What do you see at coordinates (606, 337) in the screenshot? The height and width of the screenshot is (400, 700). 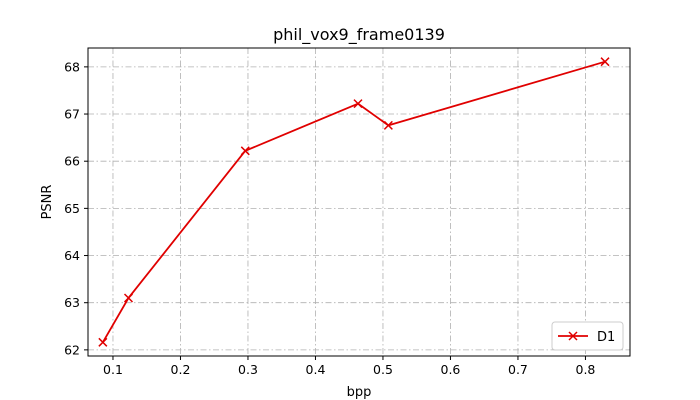 I see `legend-label: D1` at bounding box center [606, 337].